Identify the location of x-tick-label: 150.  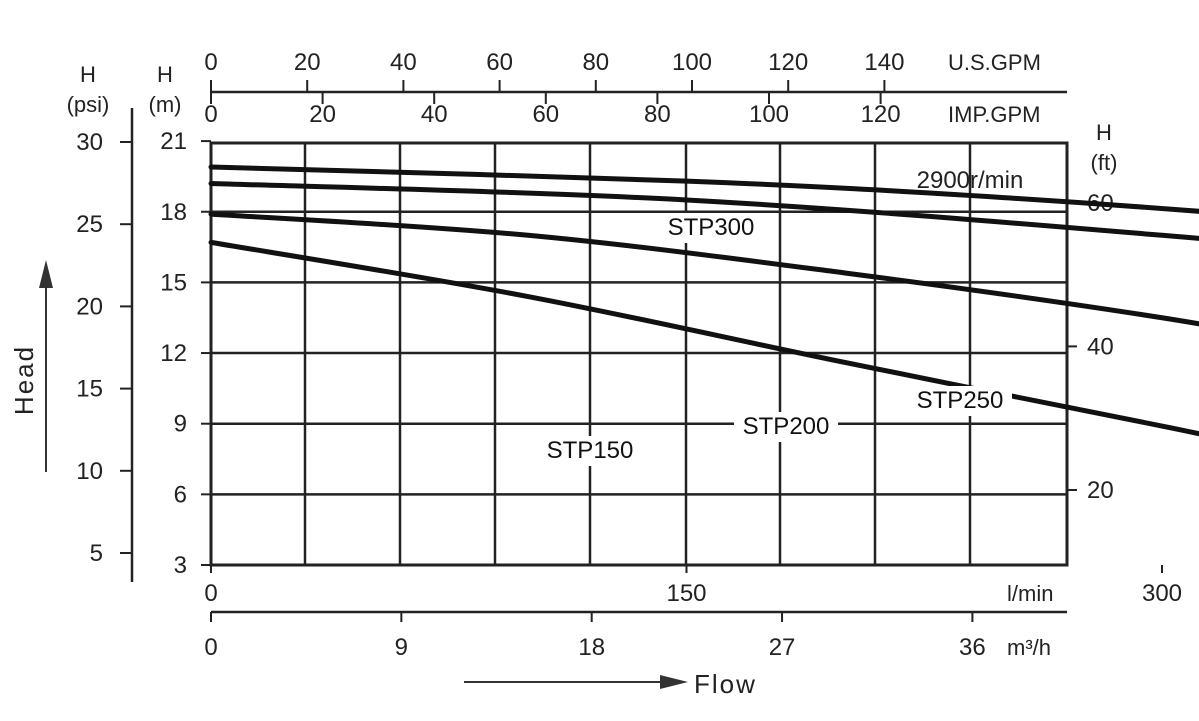
(686, 593).